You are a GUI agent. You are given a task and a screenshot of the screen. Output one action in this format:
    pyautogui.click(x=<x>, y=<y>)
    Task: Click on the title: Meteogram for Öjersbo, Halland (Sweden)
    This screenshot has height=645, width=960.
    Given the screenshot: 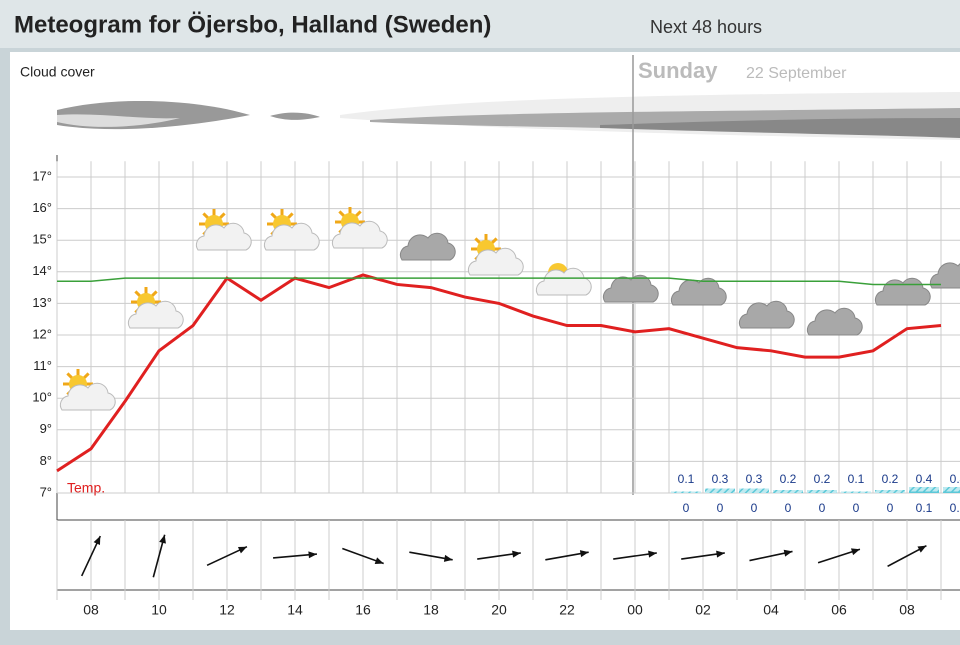 What is the action you would take?
    pyautogui.click(x=252, y=24)
    